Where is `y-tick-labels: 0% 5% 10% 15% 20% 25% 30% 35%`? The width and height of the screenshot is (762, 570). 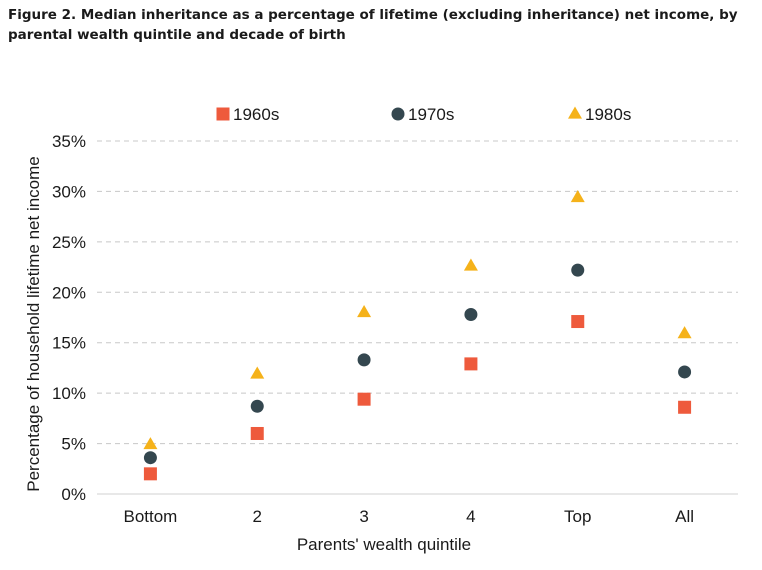
y-tick-labels: 0% 5% 10% 15% 20% 25% 30% 35% is located at coordinates (69, 318).